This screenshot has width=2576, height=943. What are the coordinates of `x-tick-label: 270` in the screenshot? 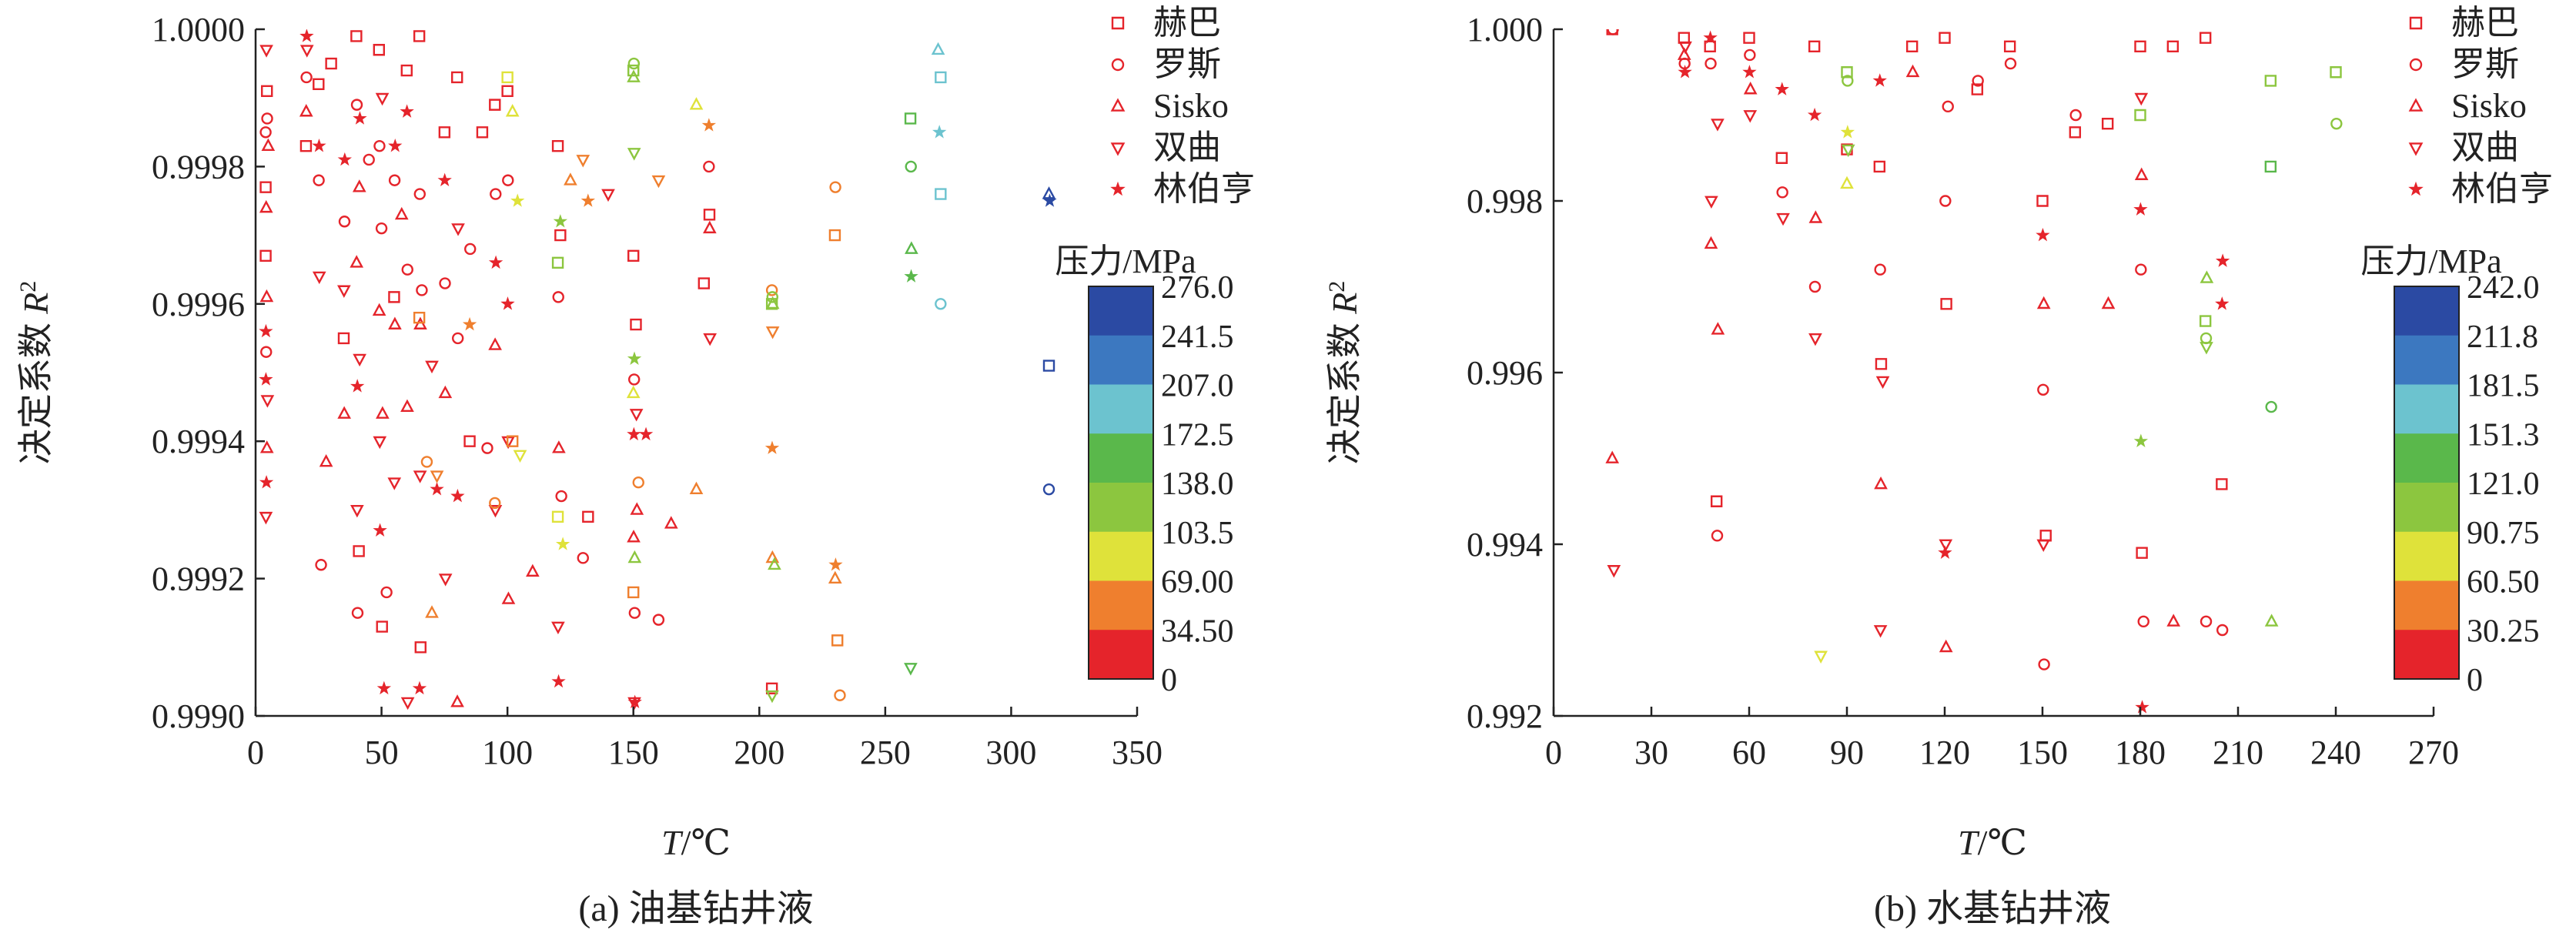 It's located at (2433, 752).